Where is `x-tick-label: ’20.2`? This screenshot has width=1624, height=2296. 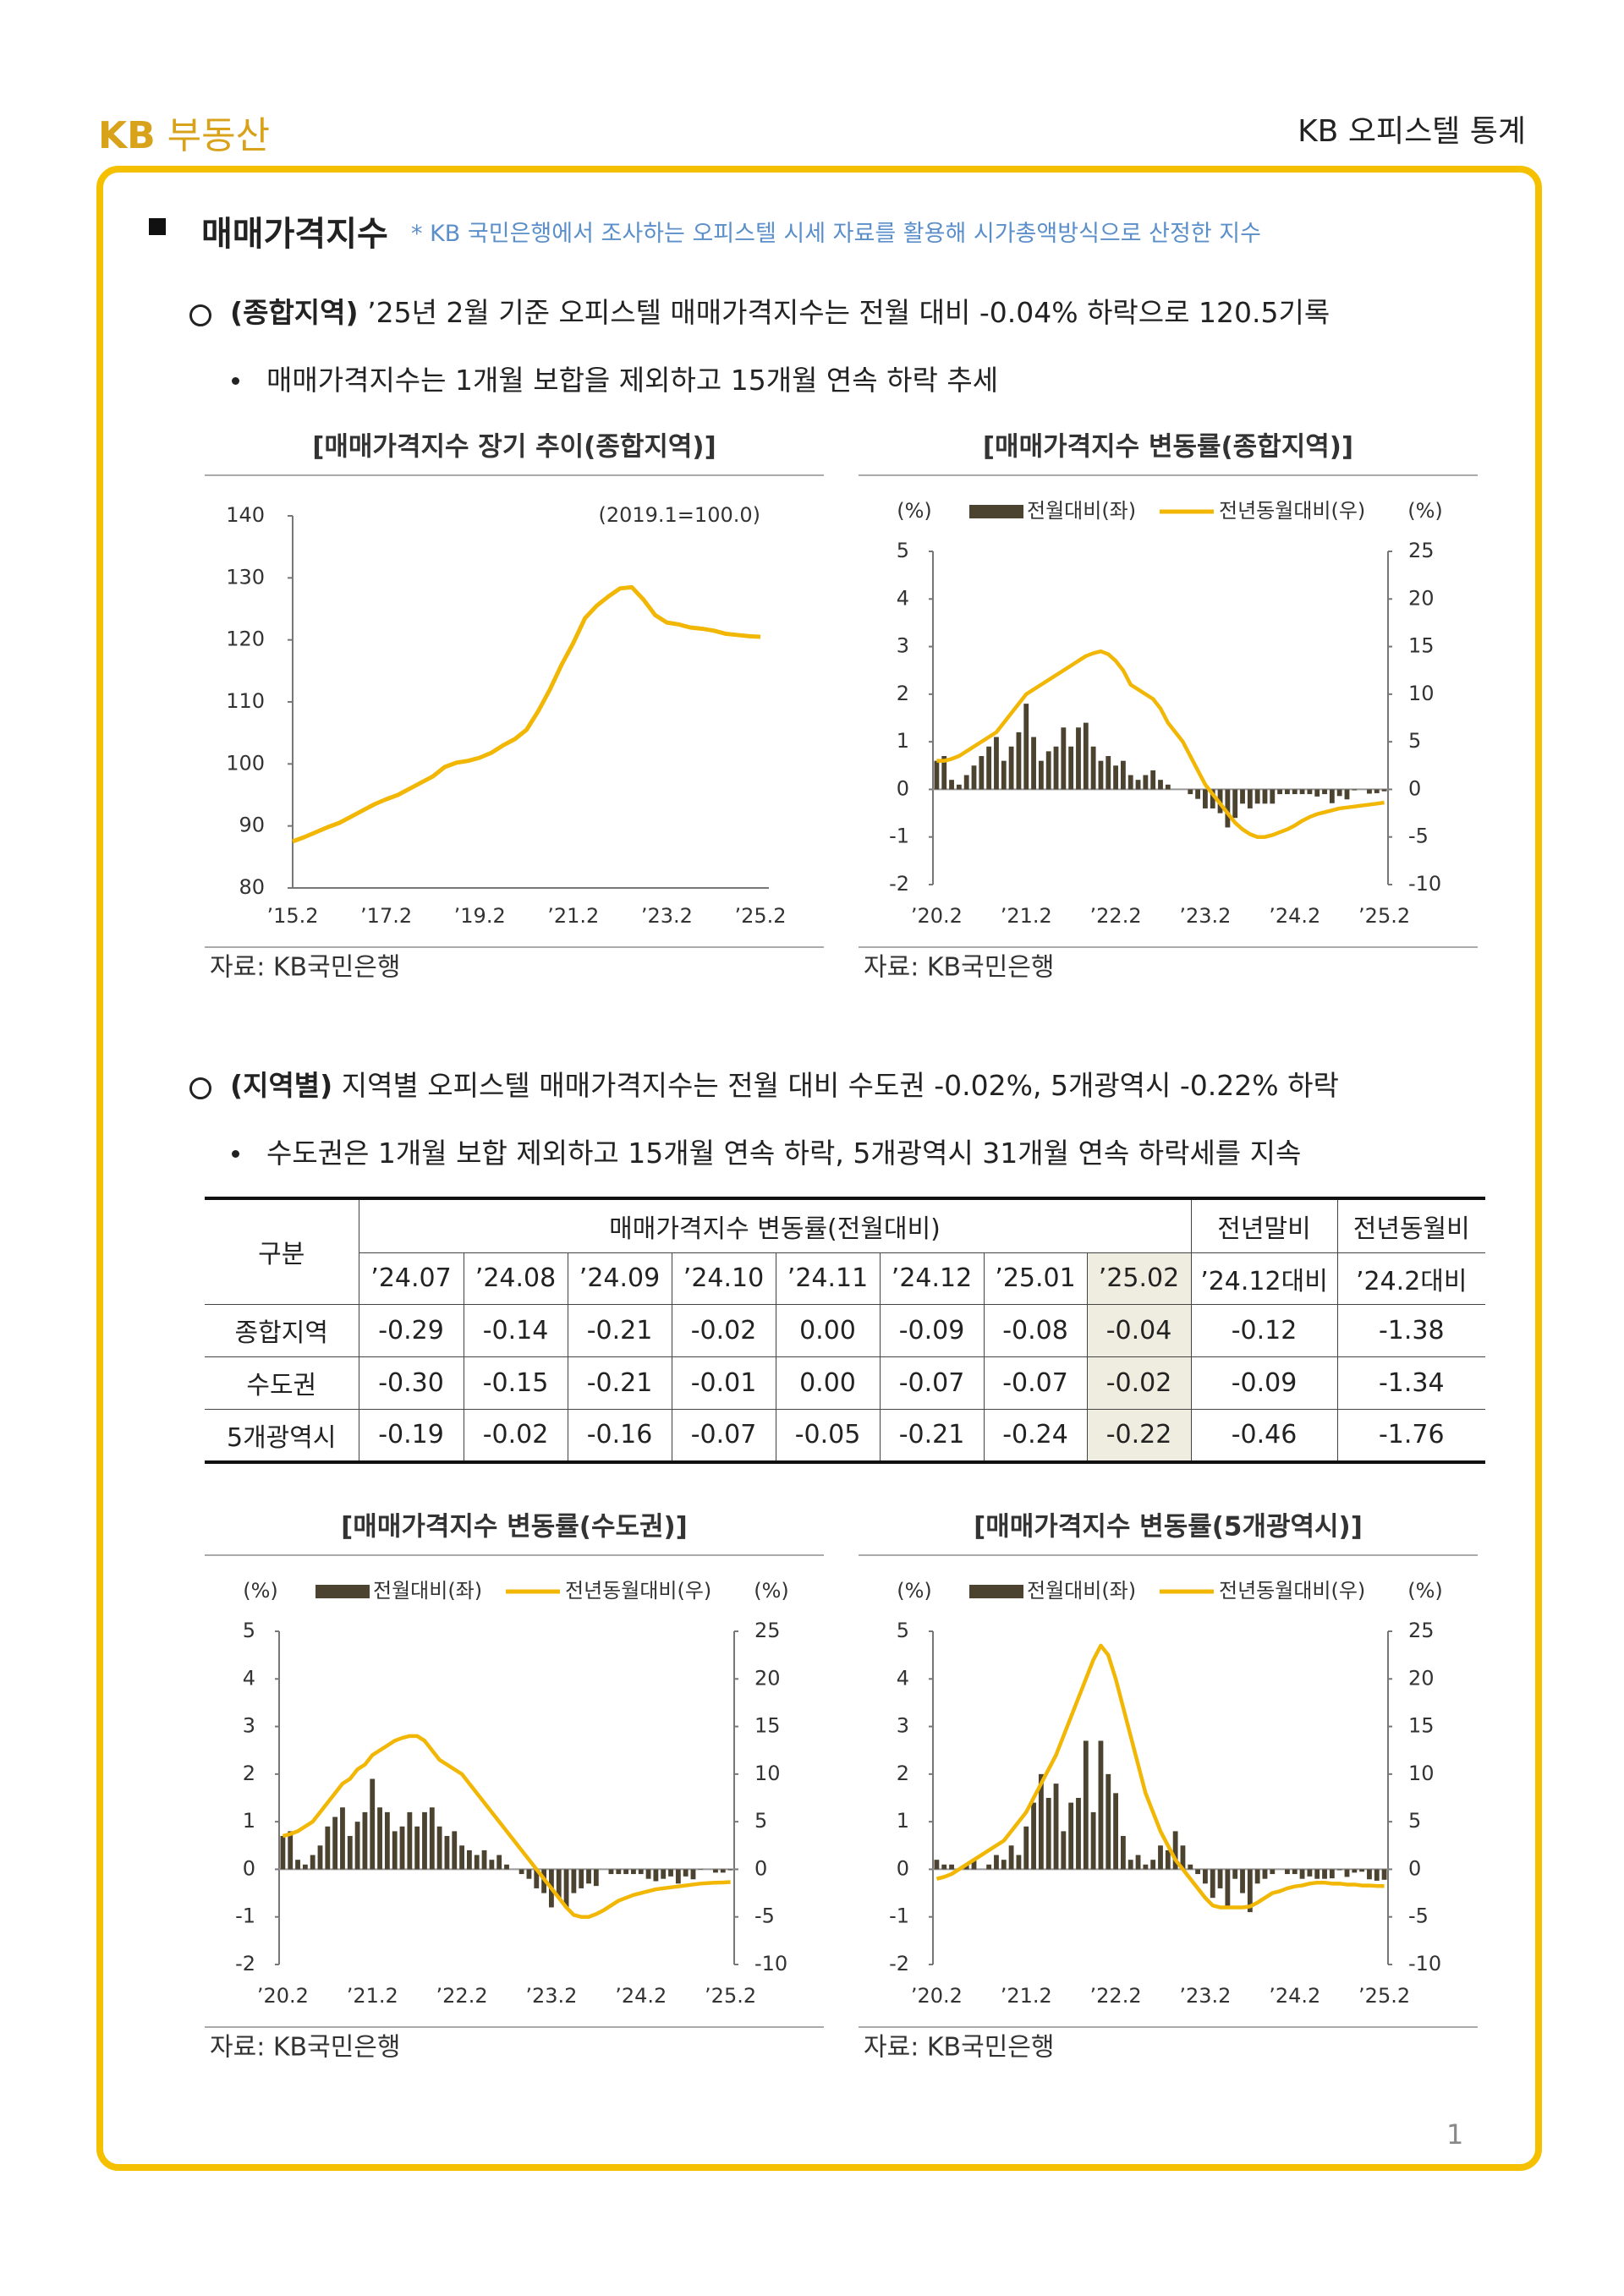 x-tick-label: ’20.2 is located at coordinates (937, 1996).